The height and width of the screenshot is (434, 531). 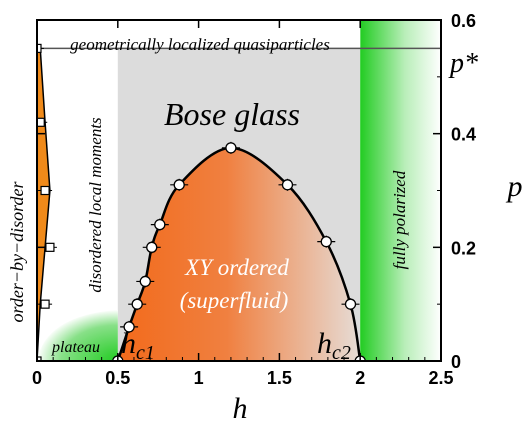 I want to click on y-tick-label: 0.4, so click(x=463, y=135).